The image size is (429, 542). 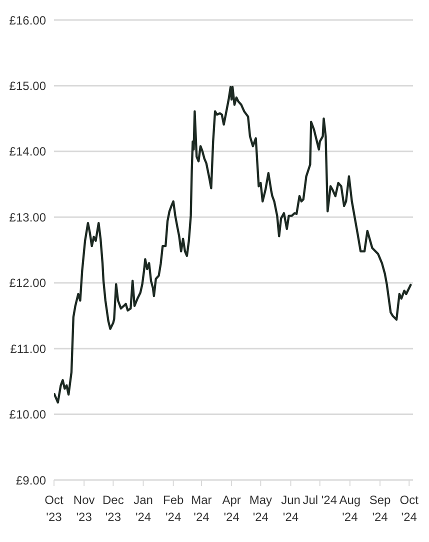 What do you see at coordinates (410, 508) in the screenshot?
I see `x-tick-label: Oct '24` at bounding box center [410, 508].